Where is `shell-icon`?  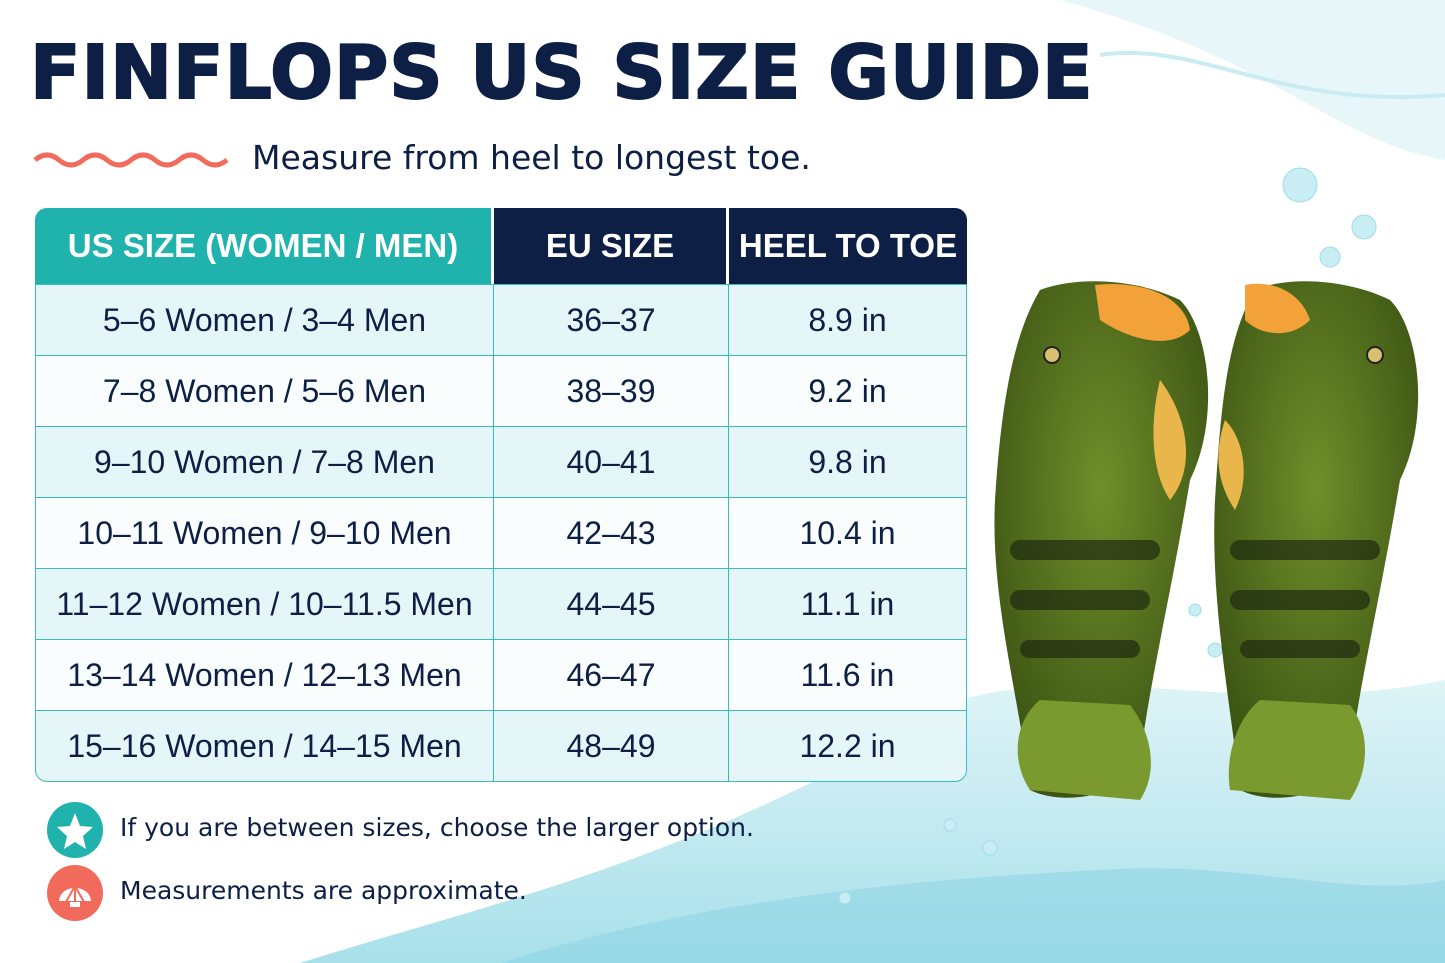 shell-icon is located at coordinates (75, 893).